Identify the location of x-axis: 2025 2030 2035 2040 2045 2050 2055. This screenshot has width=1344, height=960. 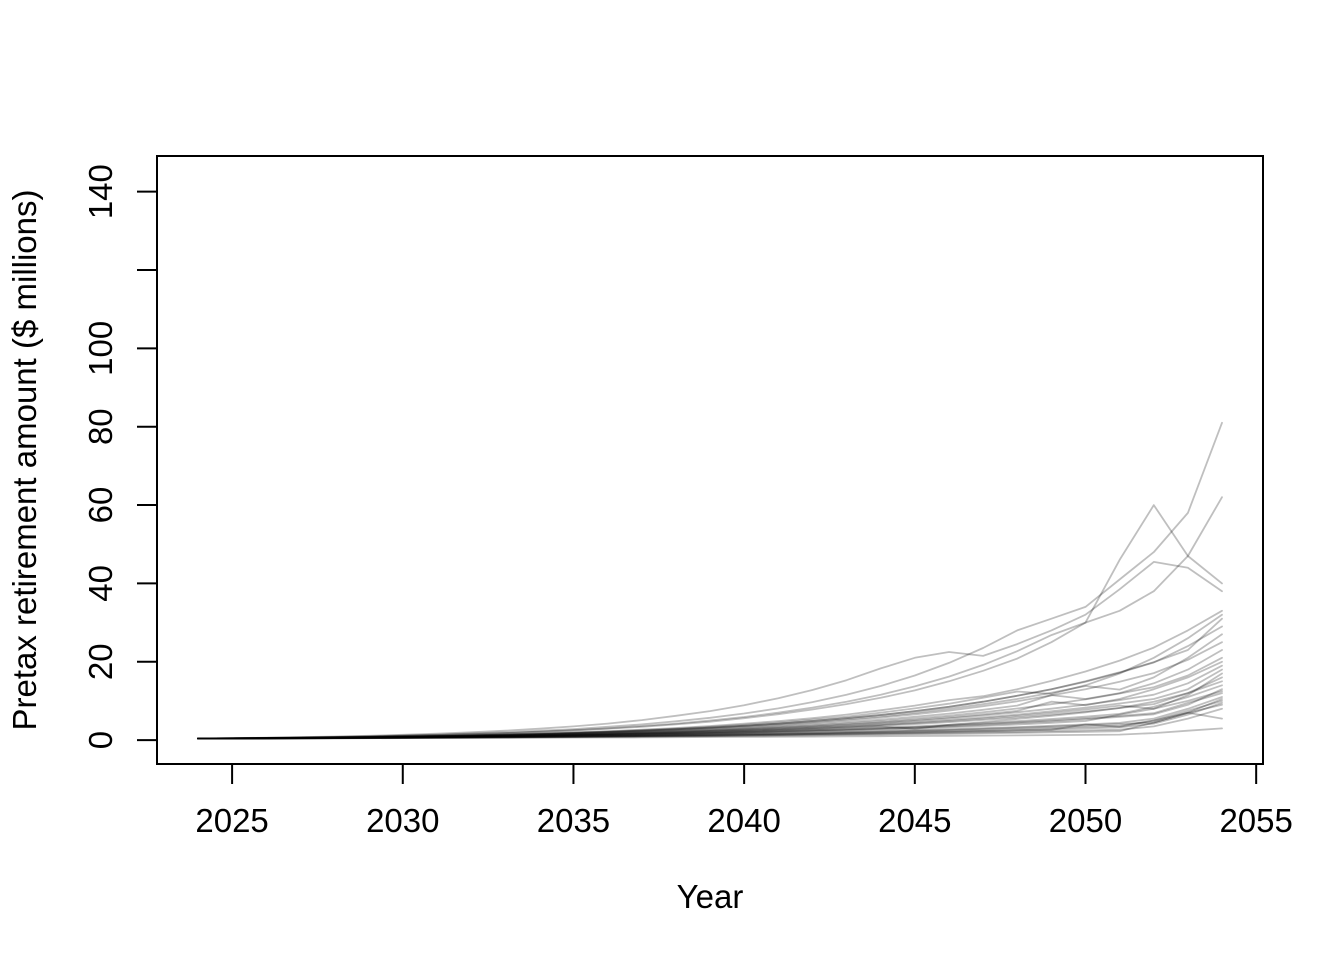
(744, 801).